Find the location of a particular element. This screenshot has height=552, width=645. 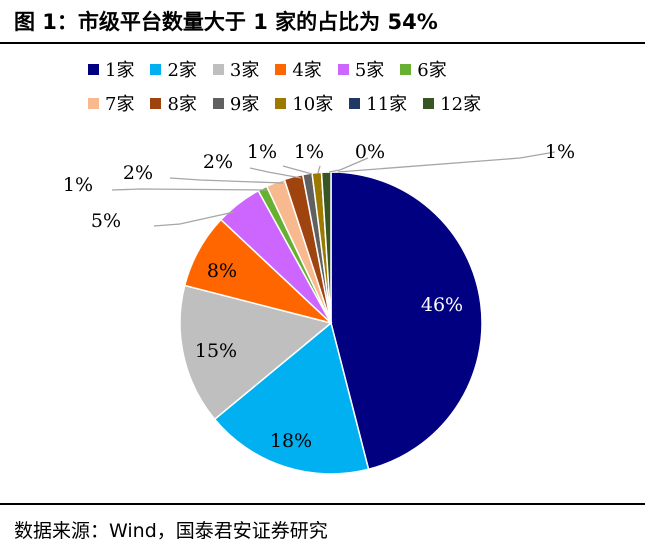

legend-item: 7家 is located at coordinates (111, 103).